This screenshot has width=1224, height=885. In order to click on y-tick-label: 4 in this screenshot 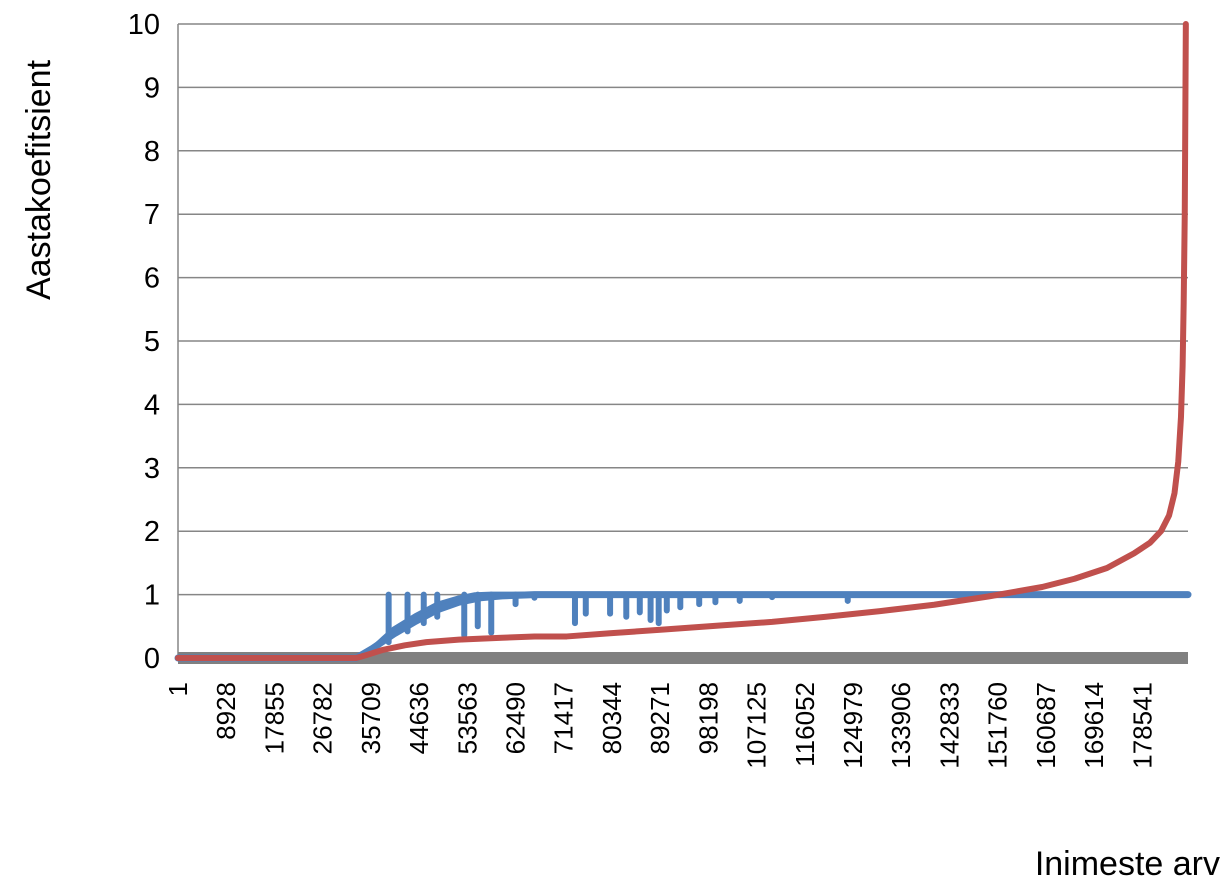, I will do `click(152, 405)`.